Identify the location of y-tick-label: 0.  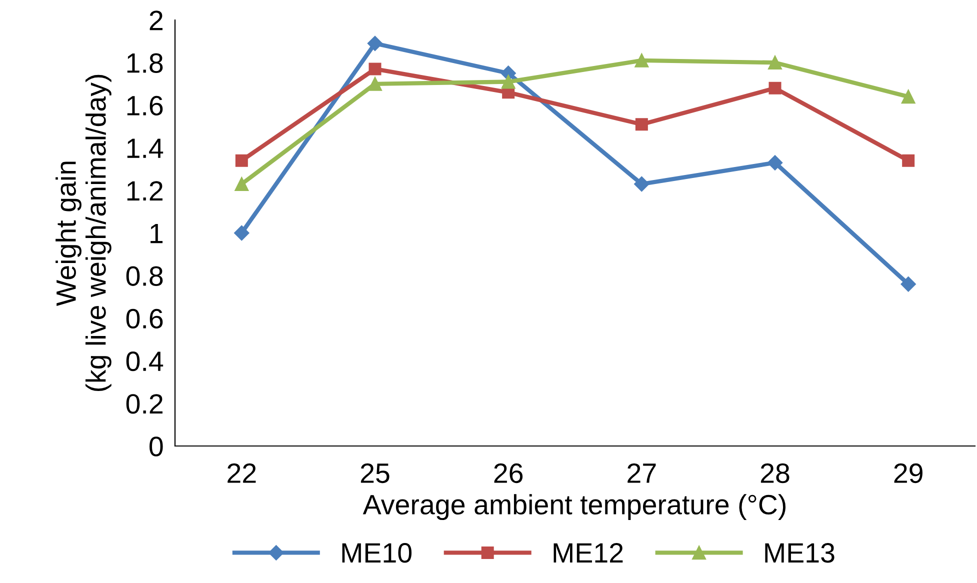
(156, 446).